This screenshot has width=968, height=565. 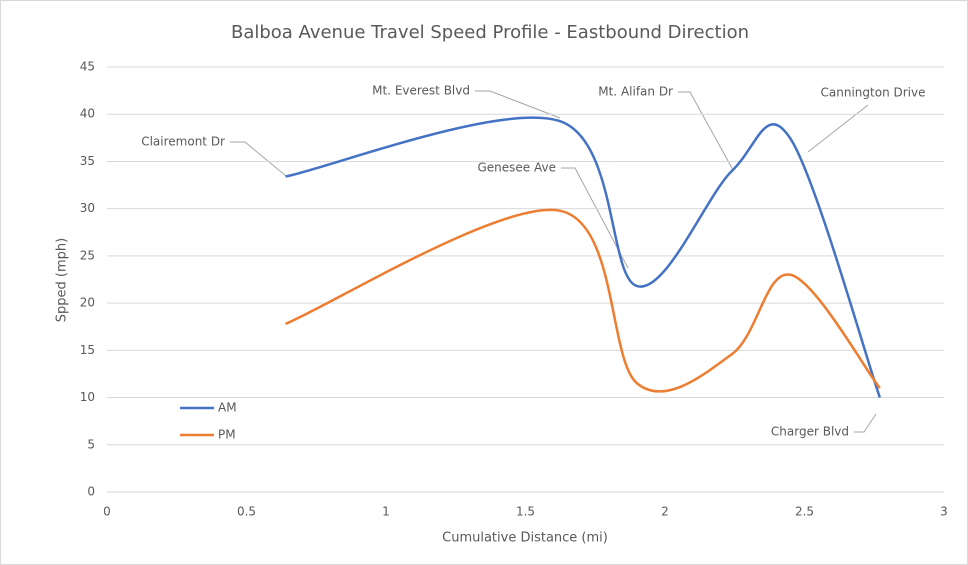 I want to click on x-tick-label: 3, so click(x=944, y=512).